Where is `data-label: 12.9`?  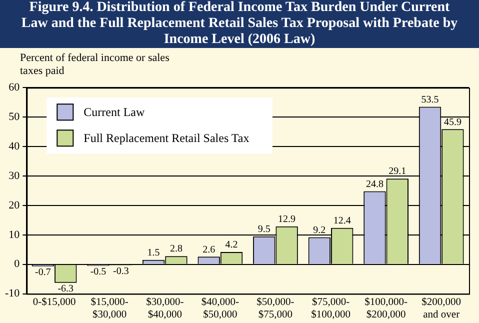 data-label: 12.9 is located at coordinates (287, 219).